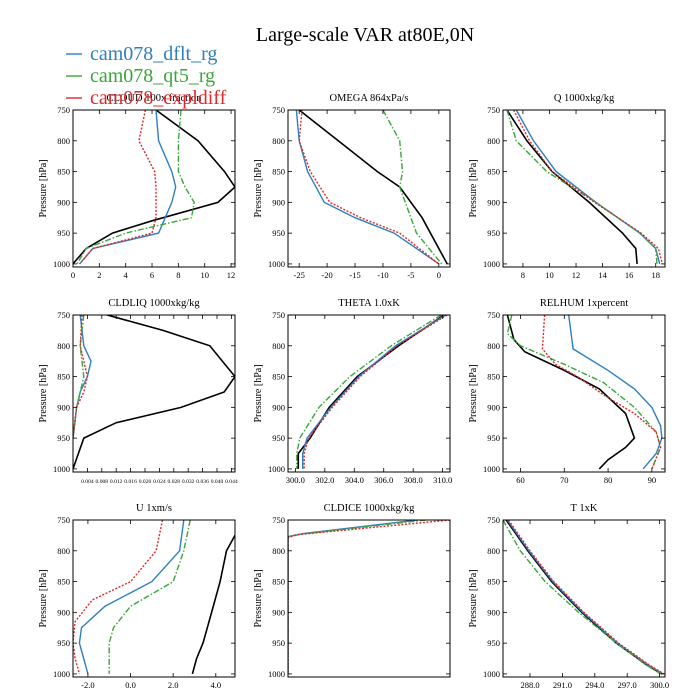 This screenshot has width=700, height=700. I want to click on xtick-label: -10, so click(382, 275).